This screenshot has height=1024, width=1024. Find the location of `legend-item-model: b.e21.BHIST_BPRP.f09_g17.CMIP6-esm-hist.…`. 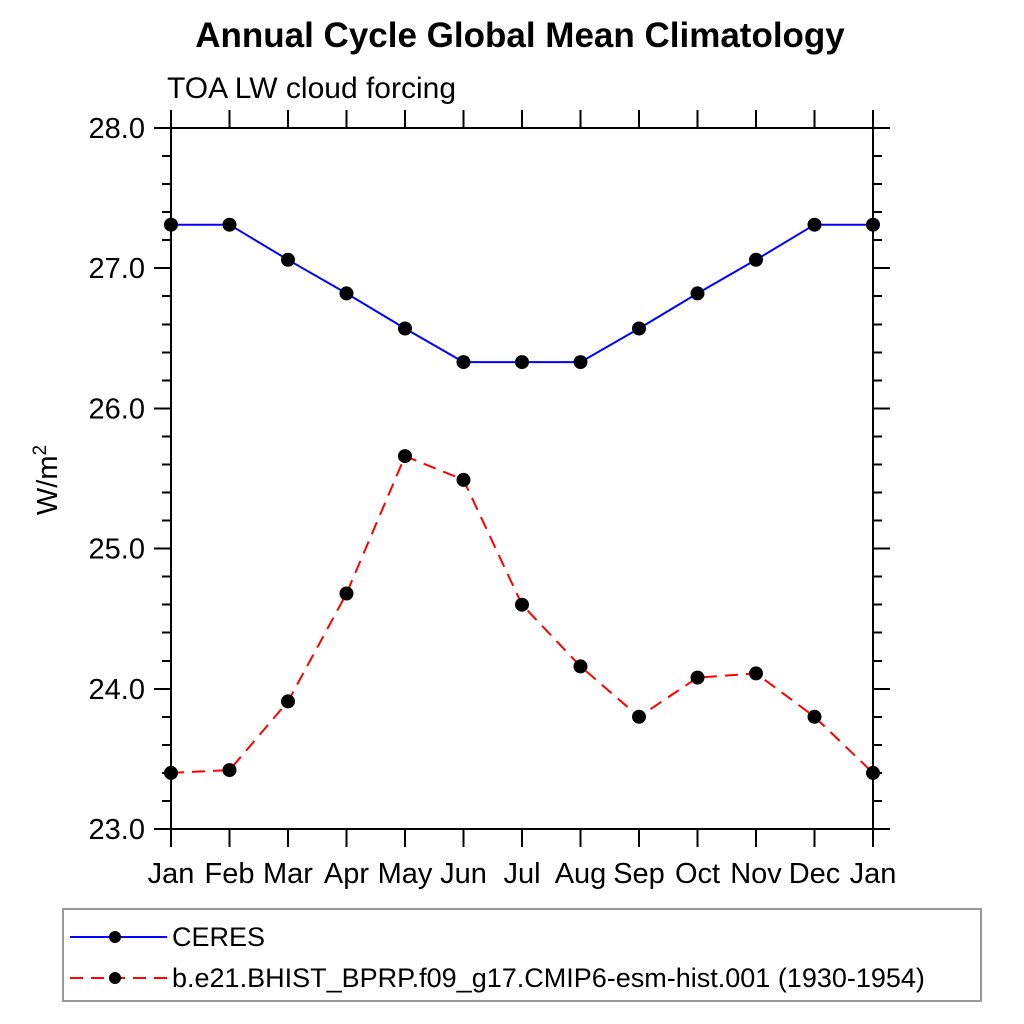

legend-item-model: b.e21.BHIST_BPRP.f09_g17.CMIP6-esm-hist.… is located at coordinates (522, 978).